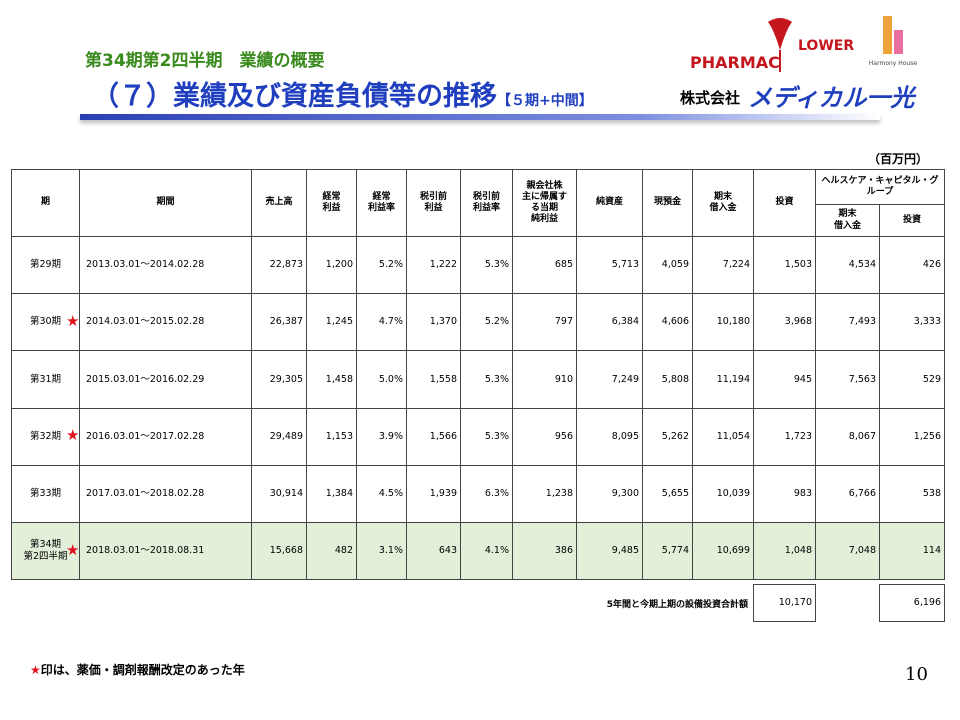 The image size is (960, 720). Describe the element at coordinates (544, 185) in the screenshot. I see `header-line: 親会社株` at that location.